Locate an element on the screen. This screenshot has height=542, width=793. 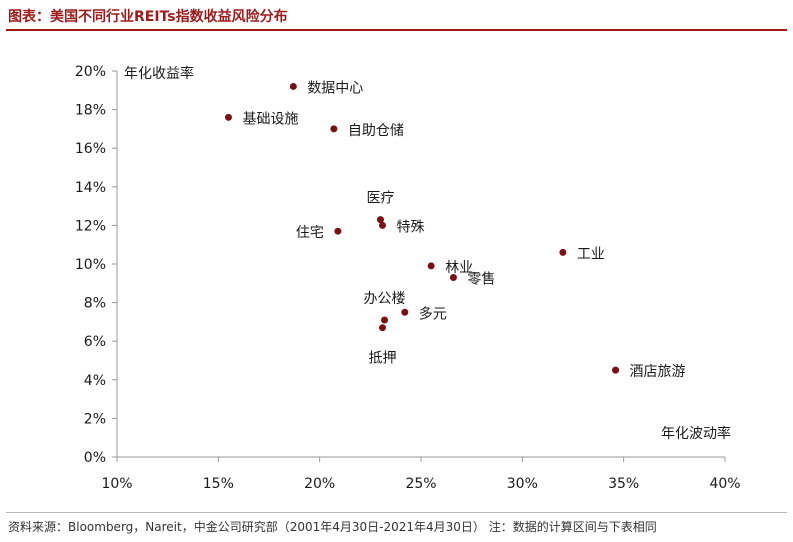
point-label: 林业 is located at coordinates (459, 268).